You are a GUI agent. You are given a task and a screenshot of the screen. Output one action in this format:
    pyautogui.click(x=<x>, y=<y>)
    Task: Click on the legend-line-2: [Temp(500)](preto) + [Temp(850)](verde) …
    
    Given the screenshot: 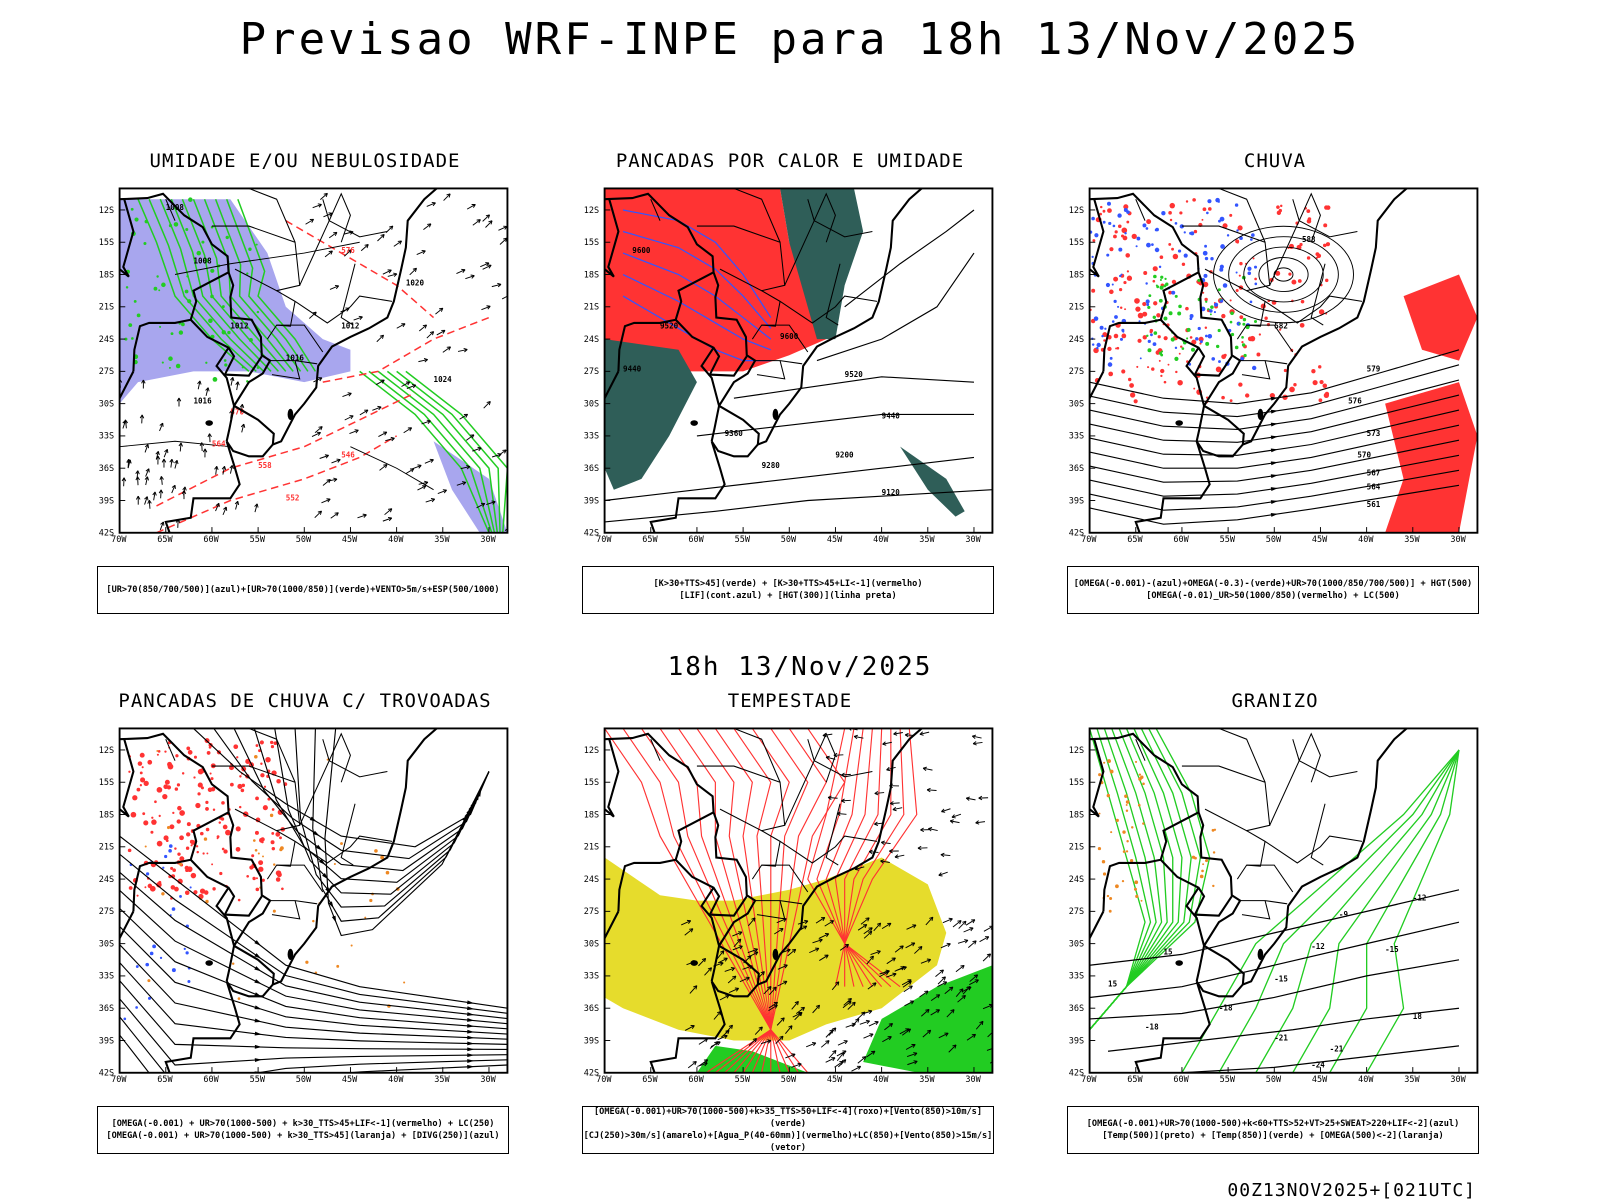 What is the action you would take?
    pyautogui.click(x=1273, y=1136)
    